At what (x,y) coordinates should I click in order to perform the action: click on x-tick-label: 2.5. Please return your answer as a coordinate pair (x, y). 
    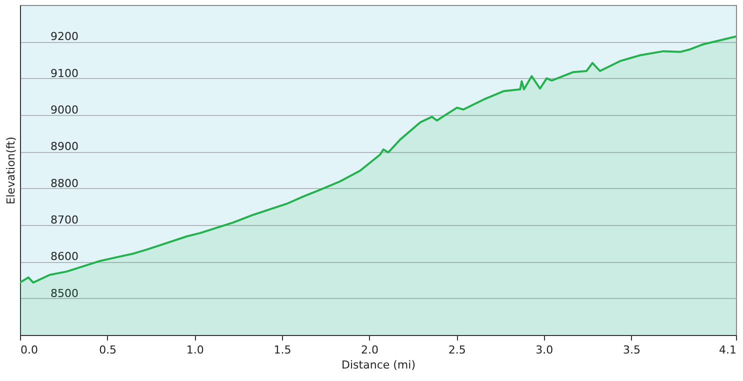
    Looking at the image, I should click on (457, 350).